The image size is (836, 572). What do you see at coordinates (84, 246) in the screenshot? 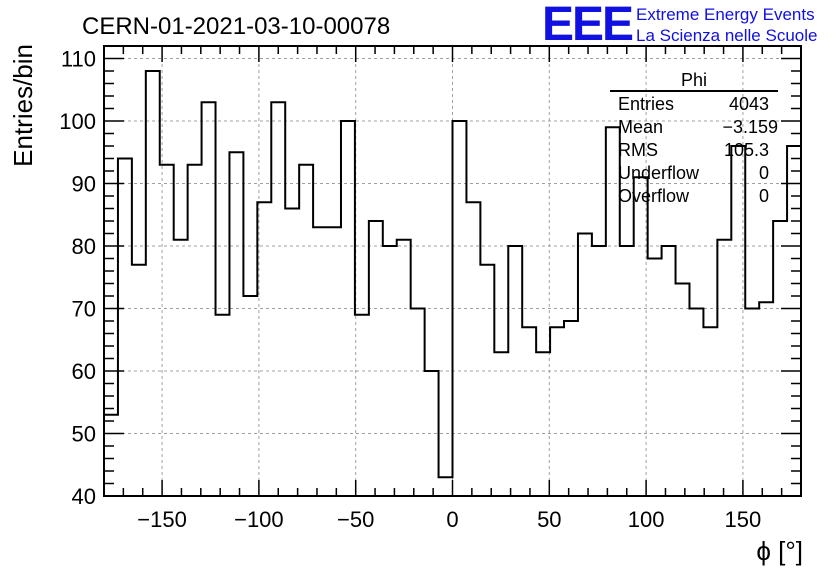
I see `y-tick-label: 80` at bounding box center [84, 246].